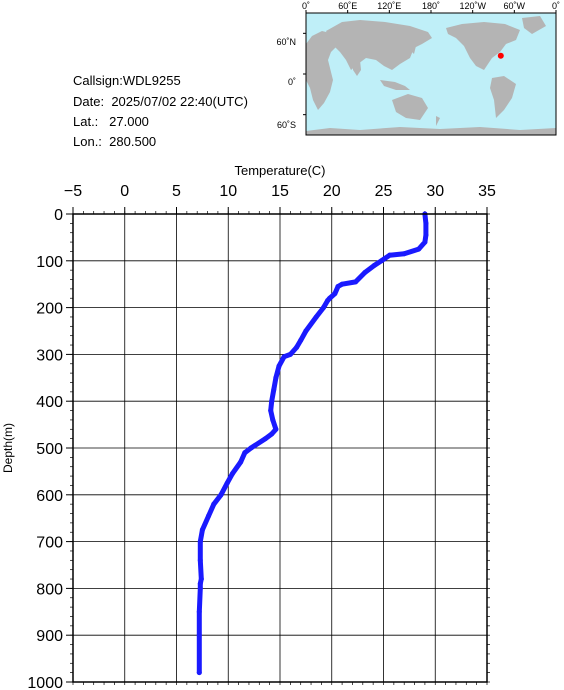 This screenshot has height=690, width=564. What do you see at coordinates (176, 191) in the screenshot?
I see `x-tick-label: 5` at bounding box center [176, 191].